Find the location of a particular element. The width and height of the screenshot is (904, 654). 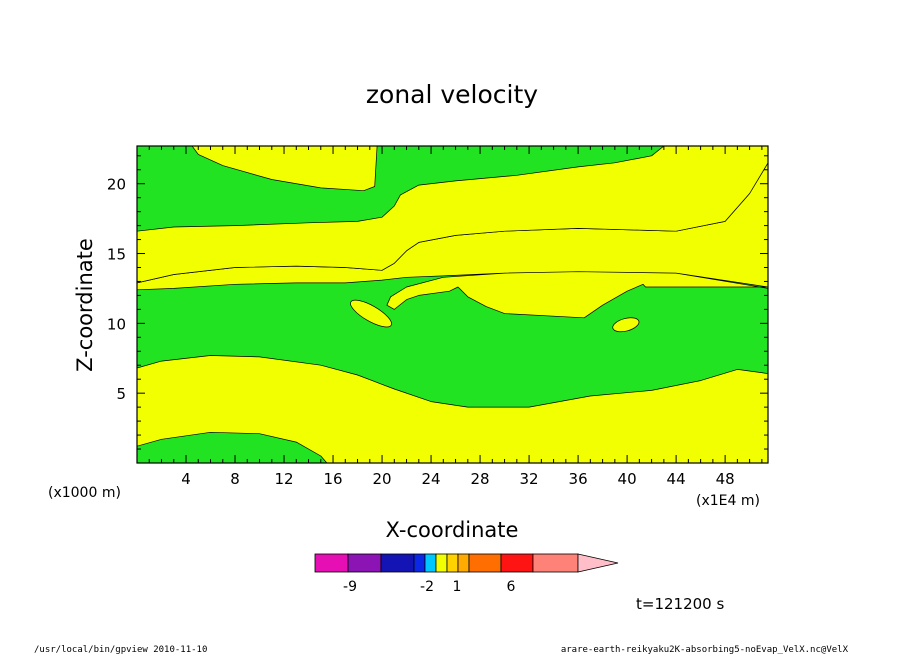

x-tick-label: 44 is located at coordinates (676, 479).